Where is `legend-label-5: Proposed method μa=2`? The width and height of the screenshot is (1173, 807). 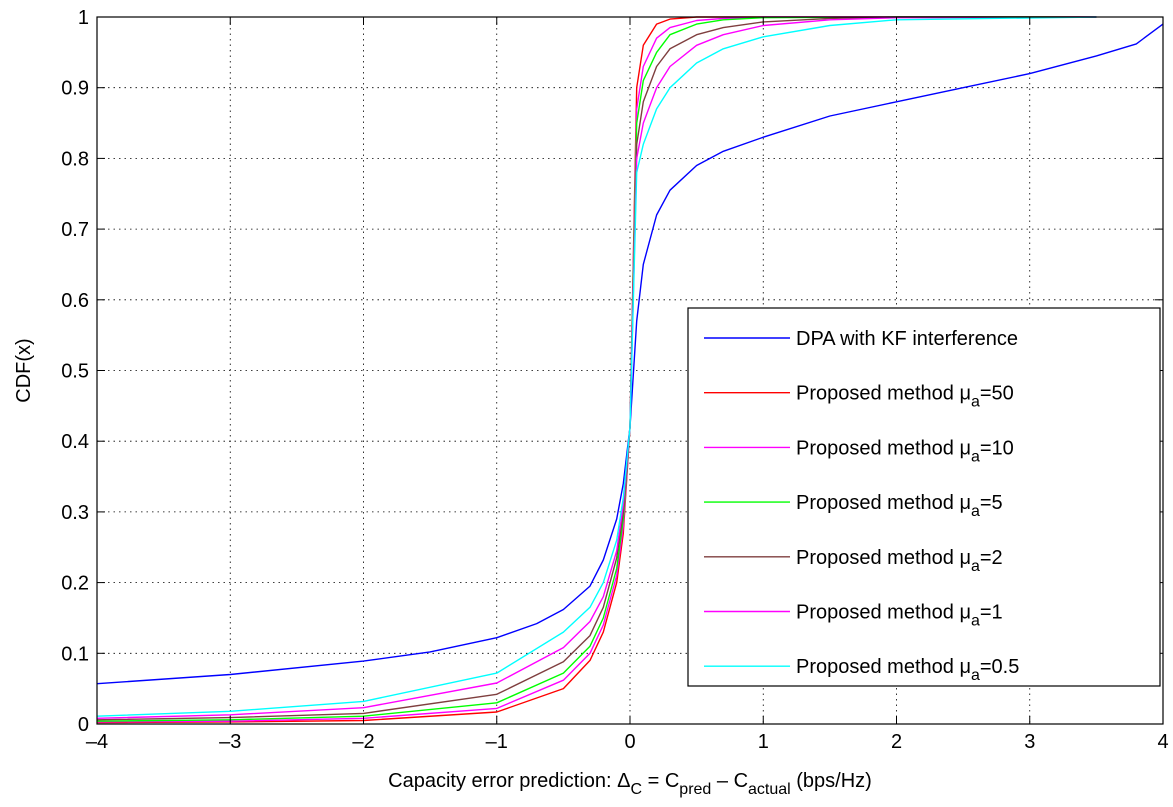 legend-label-5: Proposed method μa=2 is located at coordinates (899, 561).